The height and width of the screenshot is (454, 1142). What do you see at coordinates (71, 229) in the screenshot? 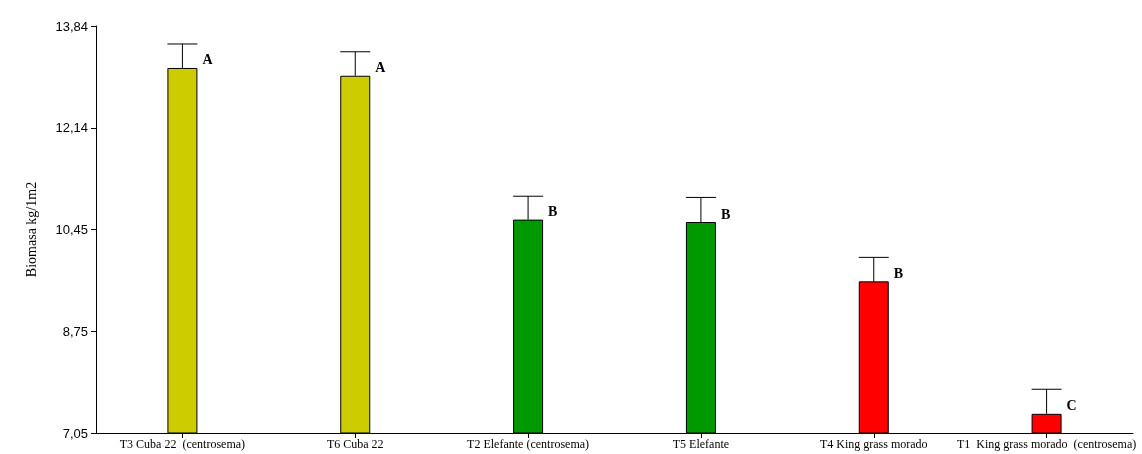
I see `y-tick-label: 10,45` at bounding box center [71, 229].